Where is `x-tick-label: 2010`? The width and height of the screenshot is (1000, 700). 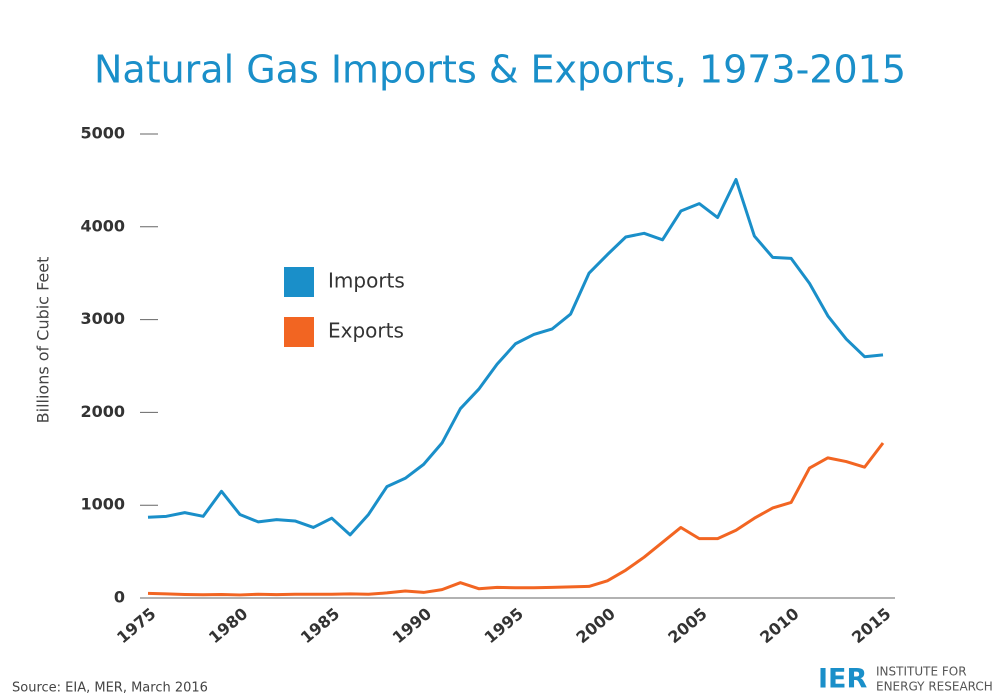 x-tick-label: 2010 is located at coordinates (779, 625).